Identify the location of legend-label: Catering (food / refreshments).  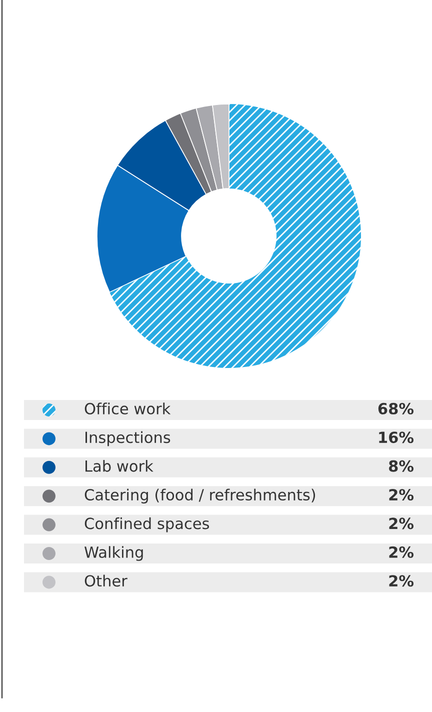
(200, 496).